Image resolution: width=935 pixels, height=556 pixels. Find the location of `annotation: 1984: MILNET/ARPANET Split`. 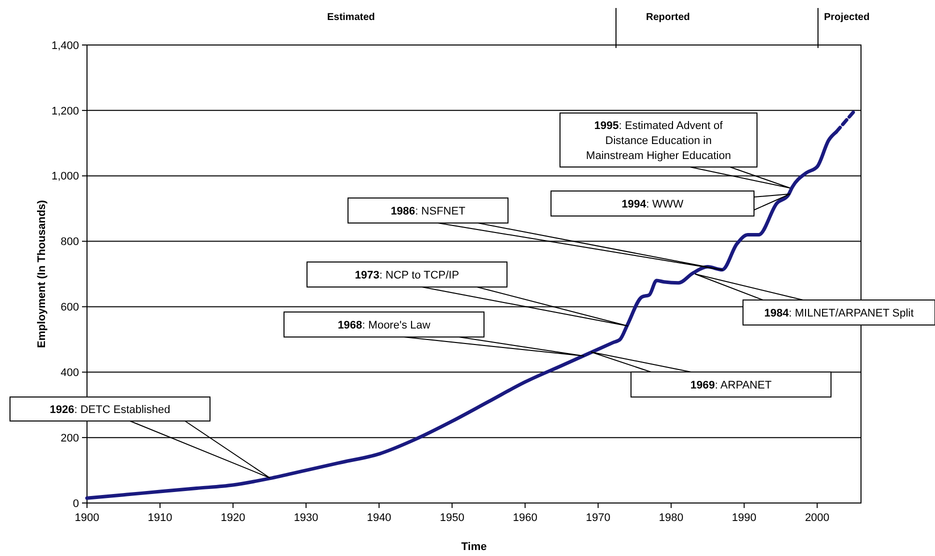

annotation: 1984: MILNET/ARPANET Split is located at coordinates (839, 313).